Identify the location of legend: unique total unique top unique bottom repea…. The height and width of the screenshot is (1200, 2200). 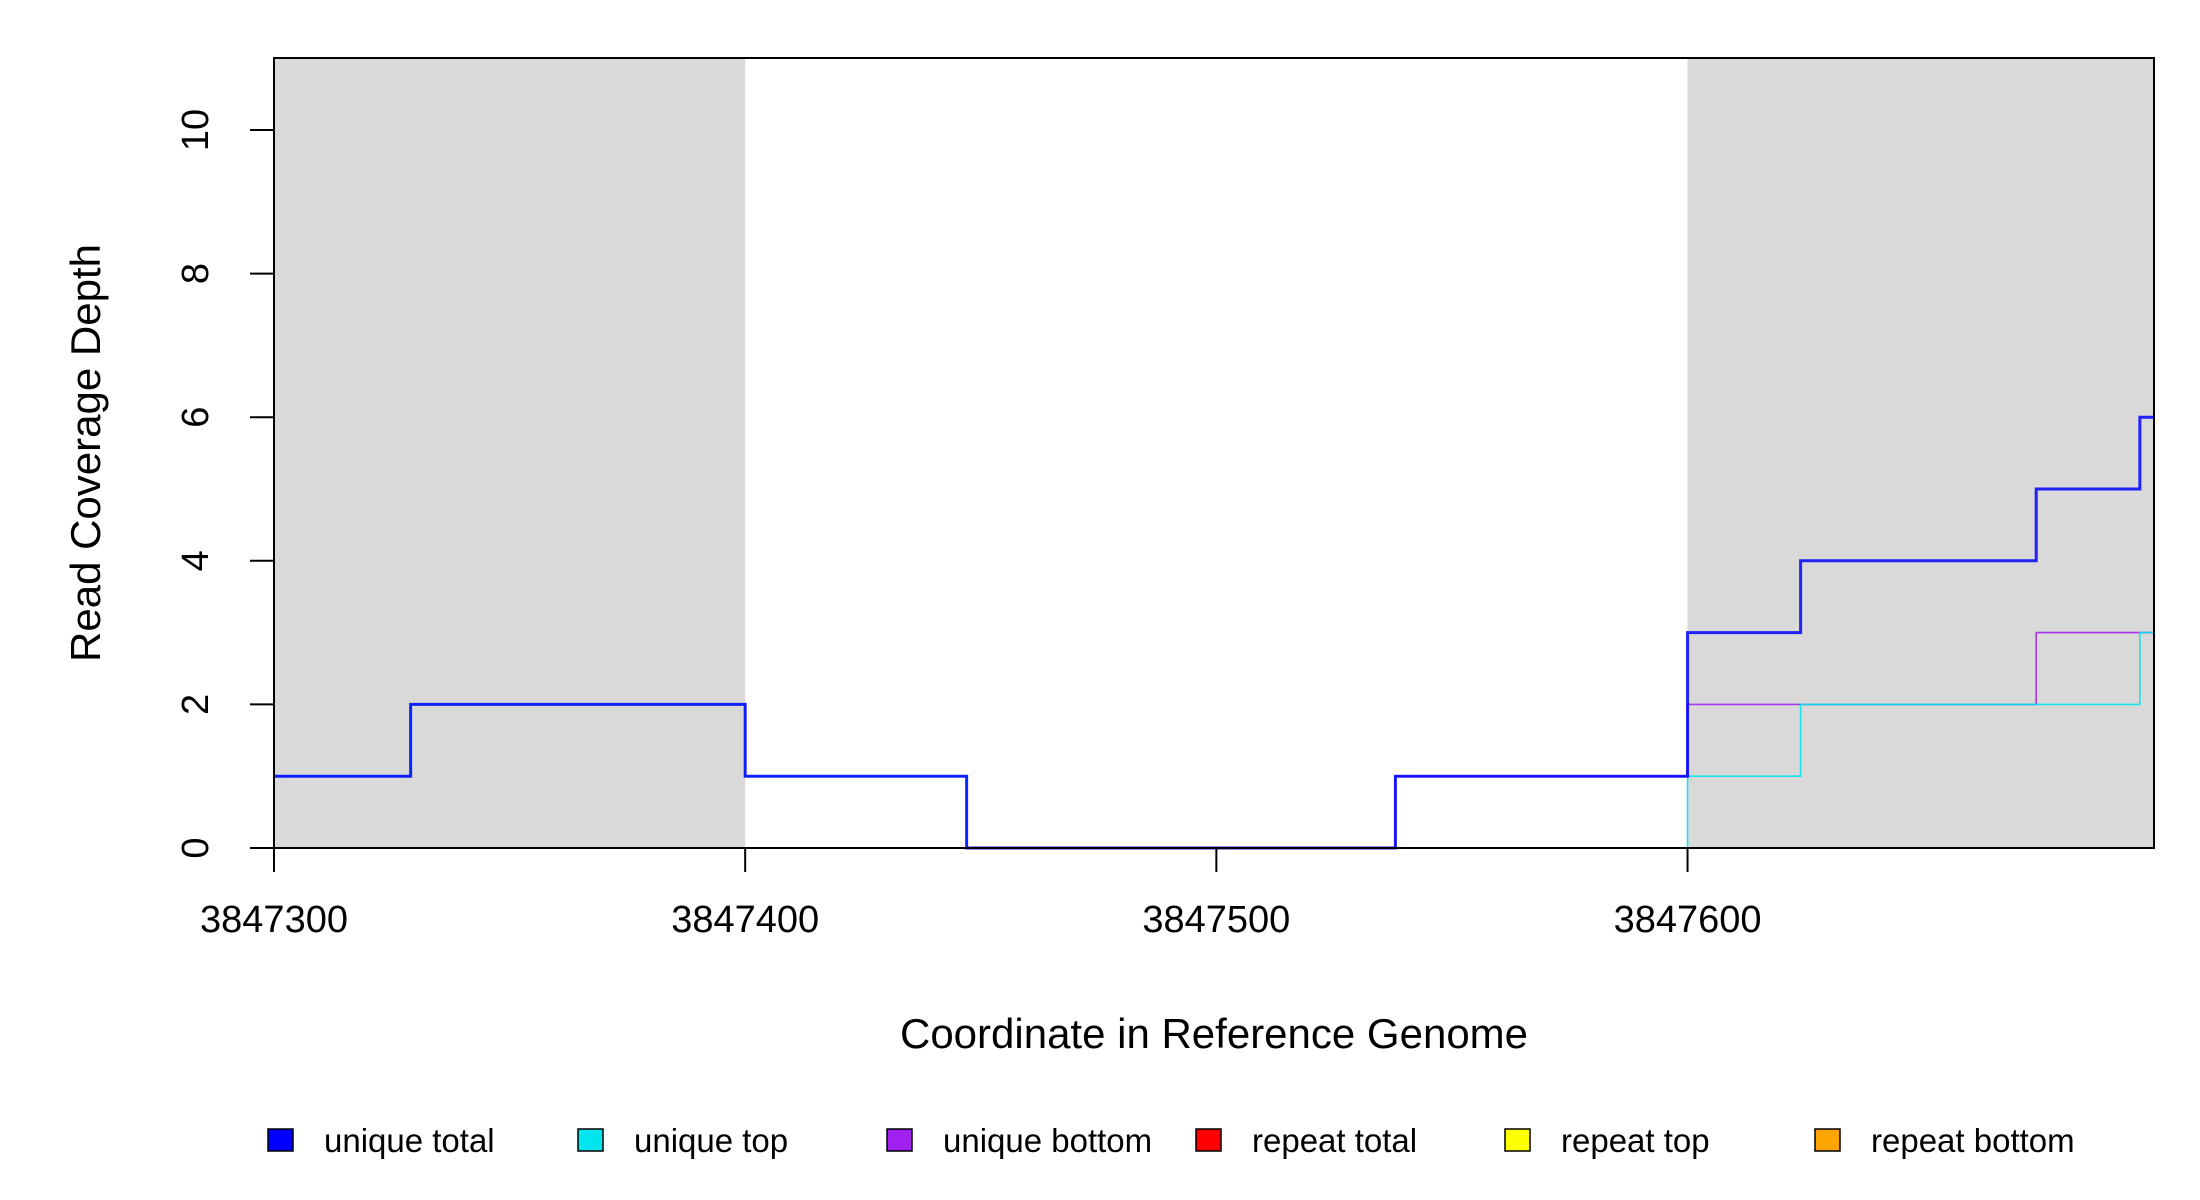
(1171, 1140).